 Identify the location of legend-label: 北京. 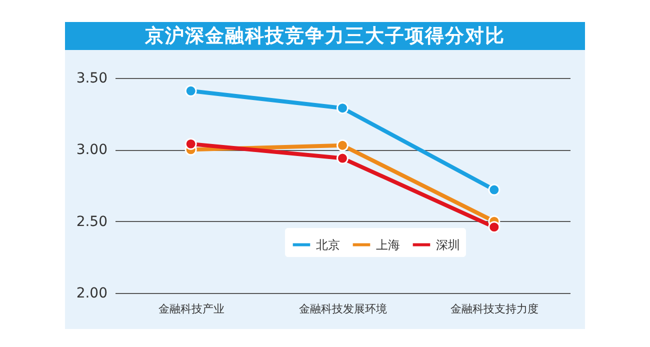
(328, 245).